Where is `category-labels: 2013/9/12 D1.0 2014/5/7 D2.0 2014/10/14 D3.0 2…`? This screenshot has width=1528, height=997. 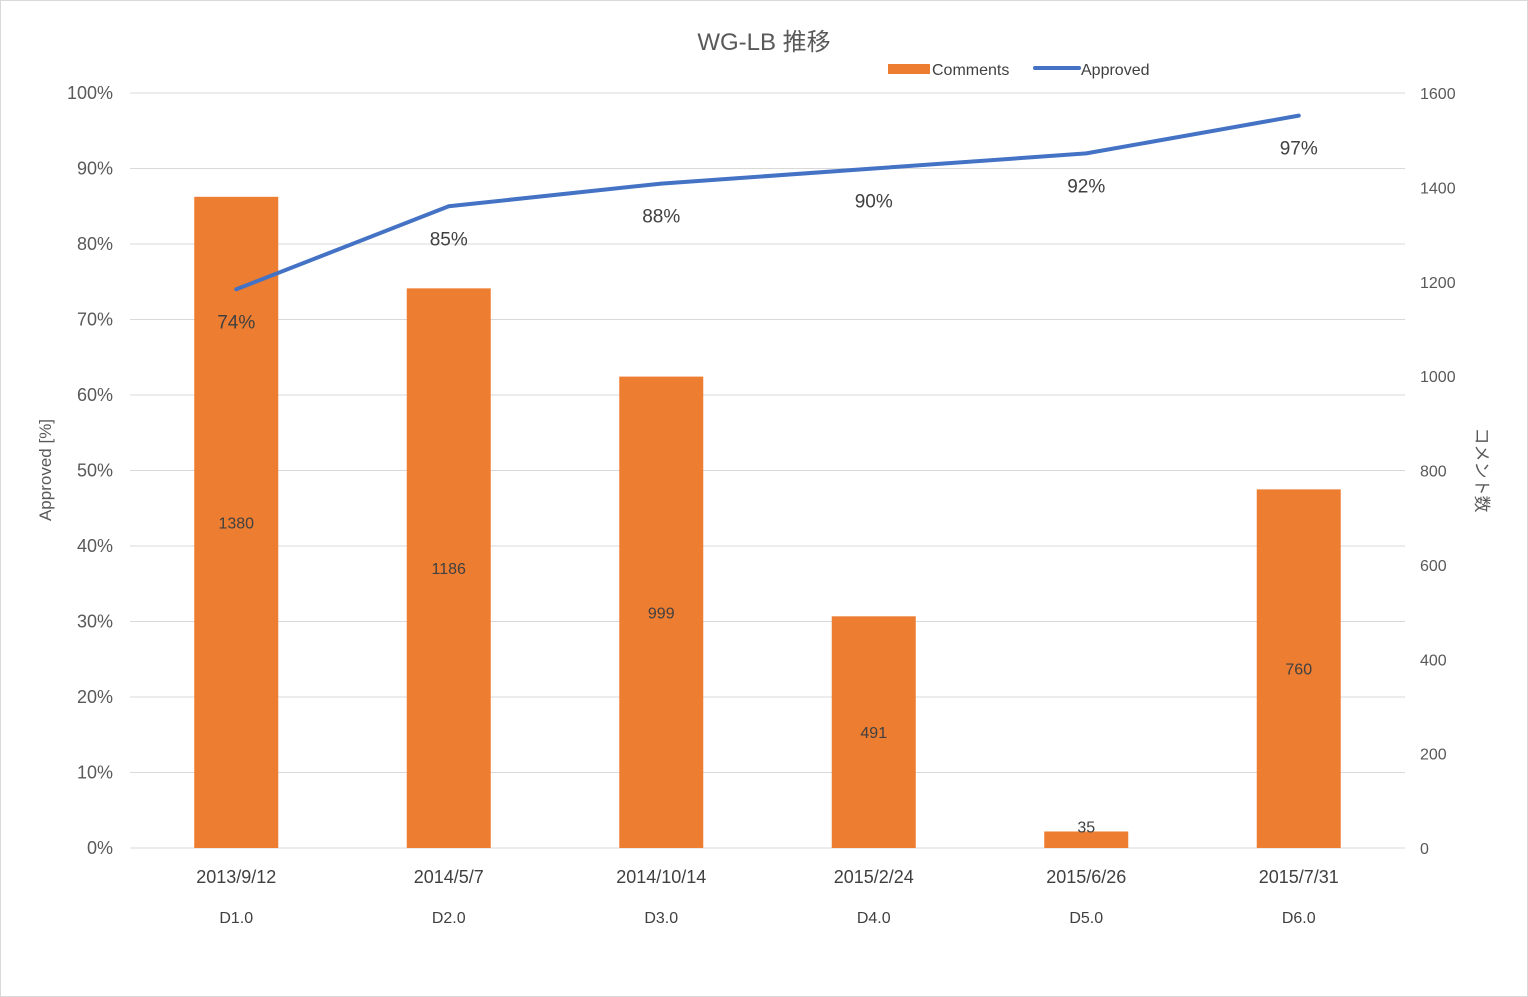
category-labels: 2013/9/12 D1.0 2014/5/7 D2.0 2014/10/14 D3.0 2… is located at coordinates (767, 897).